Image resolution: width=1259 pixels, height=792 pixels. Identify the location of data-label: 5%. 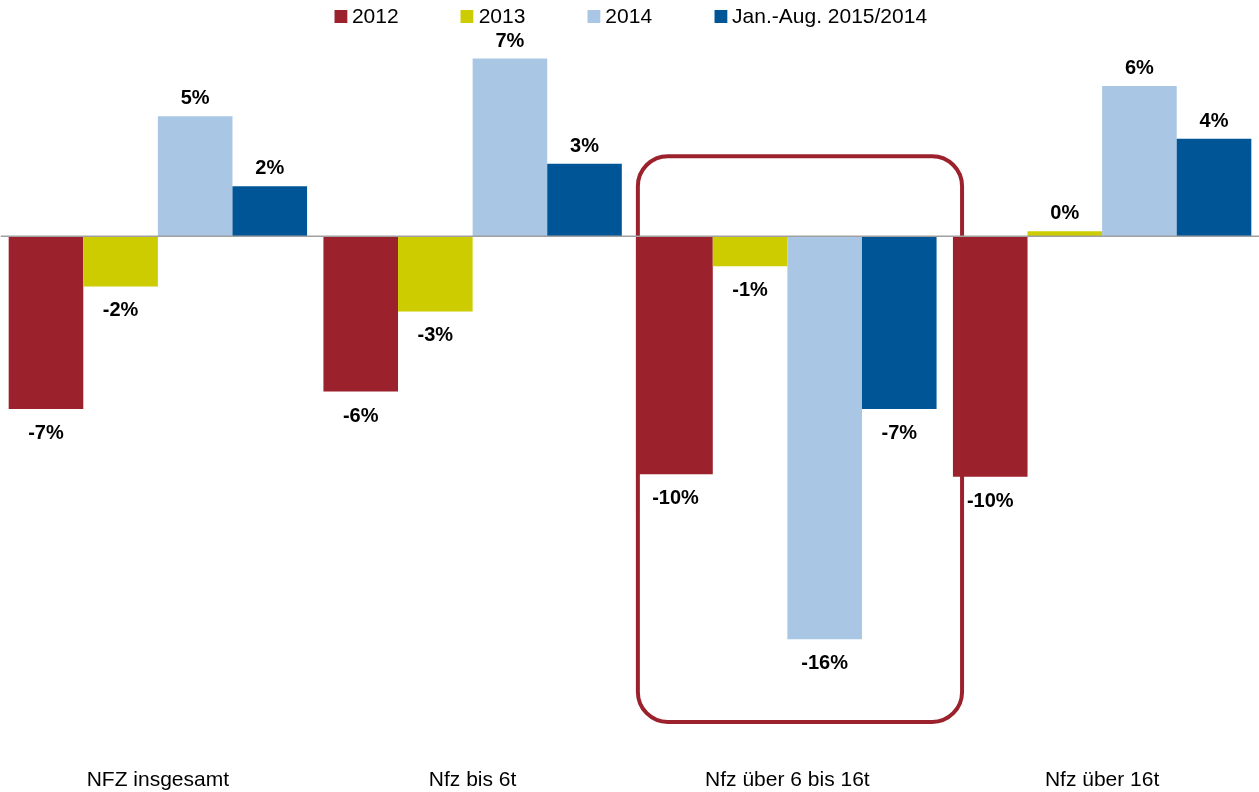
(195, 97).